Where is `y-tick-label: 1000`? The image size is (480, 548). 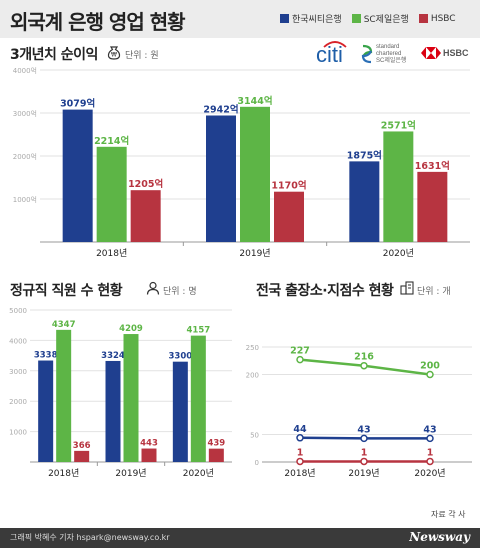 y-tick-label: 1000 is located at coordinates (18, 433).